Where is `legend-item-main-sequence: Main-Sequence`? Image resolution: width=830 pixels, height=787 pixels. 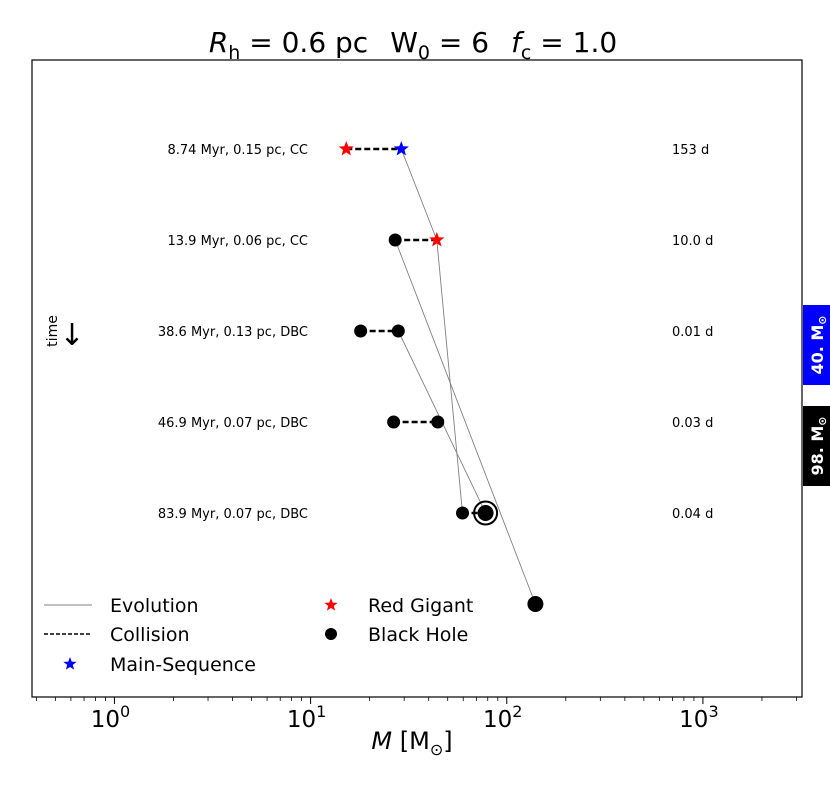 legend-item-main-sequence: Main-Sequence is located at coordinates (159, 665).